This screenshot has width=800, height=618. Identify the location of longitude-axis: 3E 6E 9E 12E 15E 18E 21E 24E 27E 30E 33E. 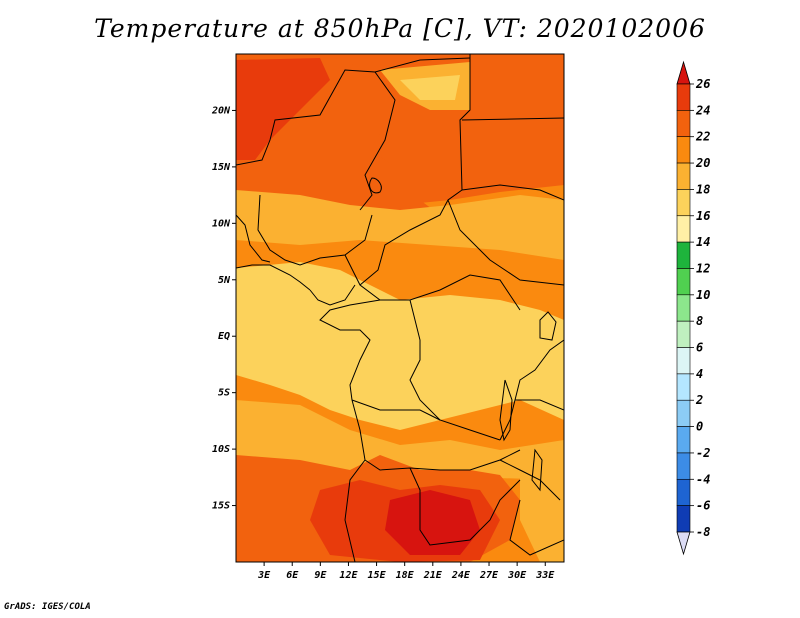
(406, 571).